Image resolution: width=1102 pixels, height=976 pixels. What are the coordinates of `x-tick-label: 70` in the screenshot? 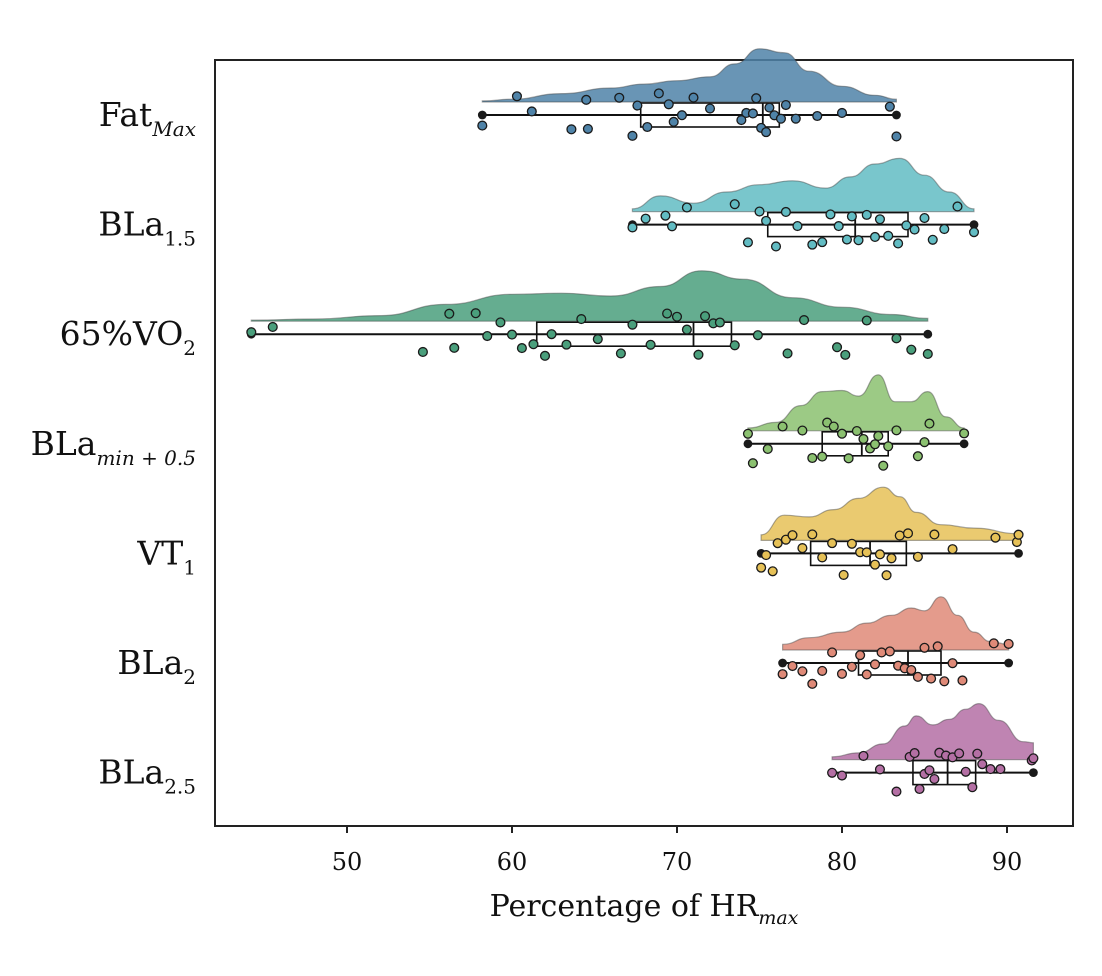 It's located at (677, 862).